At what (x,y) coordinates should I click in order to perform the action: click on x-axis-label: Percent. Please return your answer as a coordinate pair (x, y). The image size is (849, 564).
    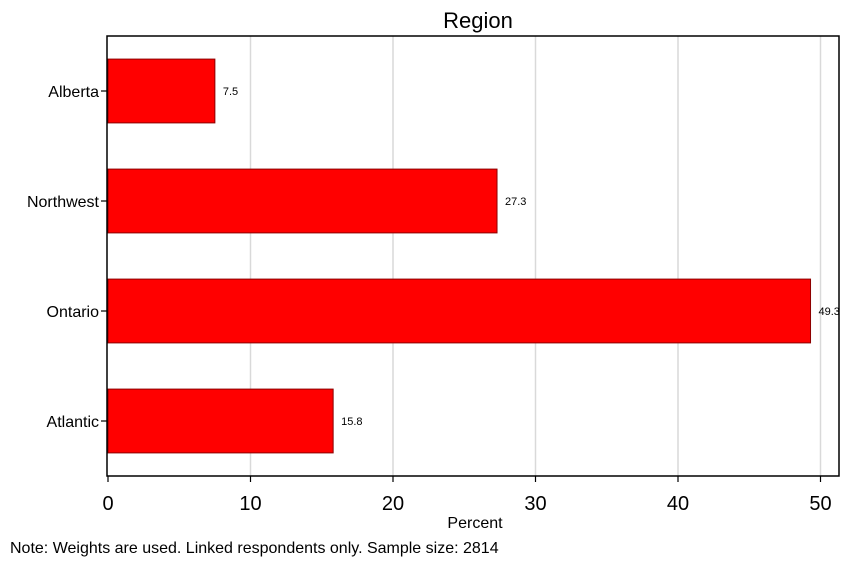
    Looking at the image, I should click on (475, 523).